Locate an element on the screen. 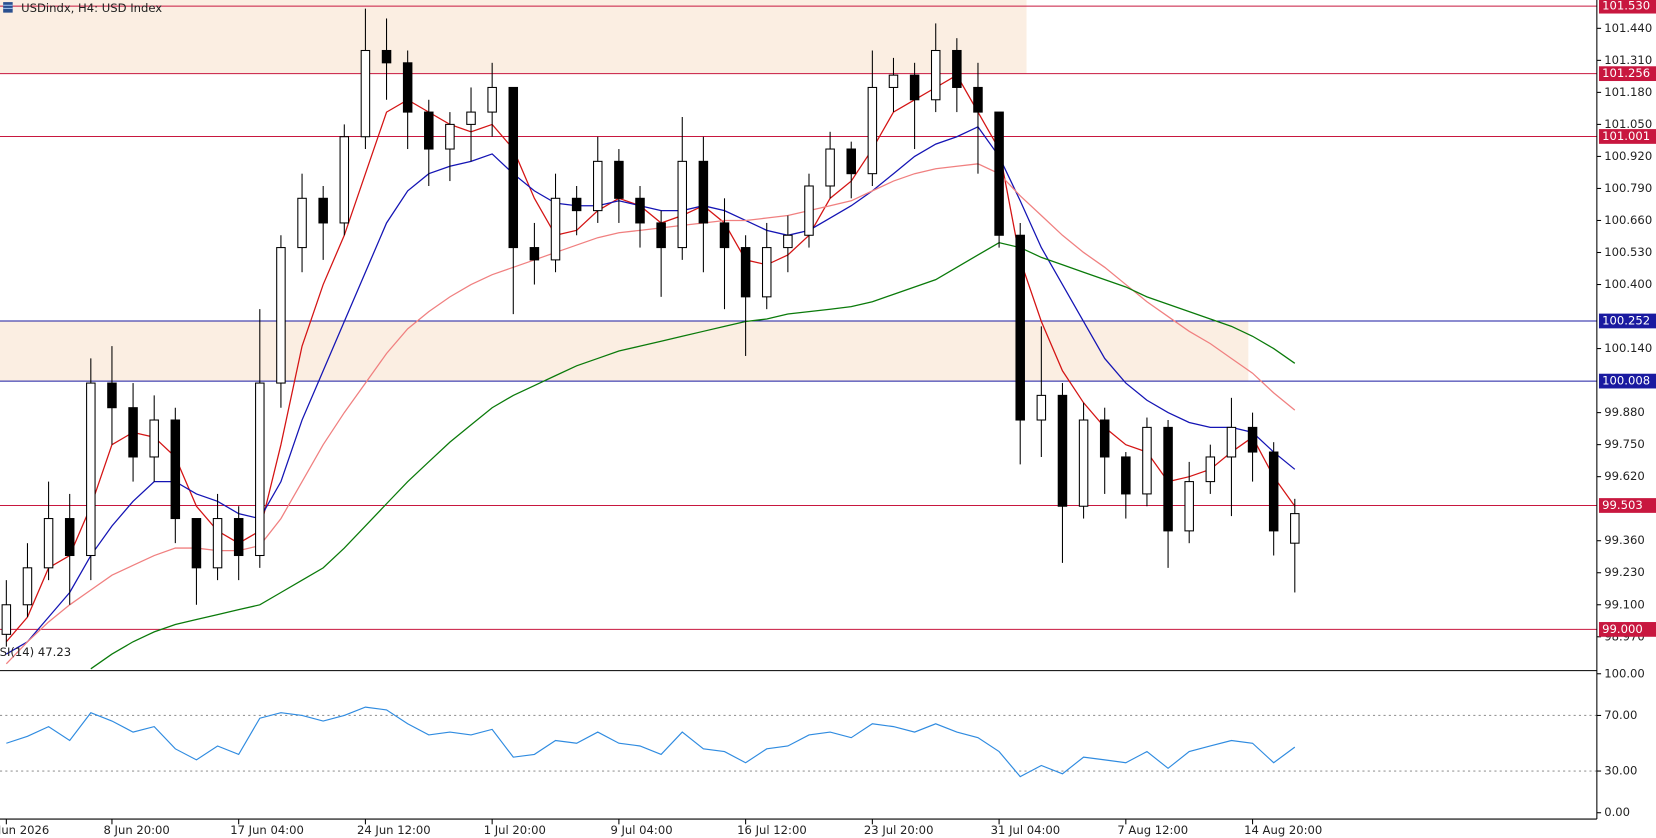 This screenshot has height=838, width=1656. y-tick-label: 99.750 is located at coordinates (1624, 444).